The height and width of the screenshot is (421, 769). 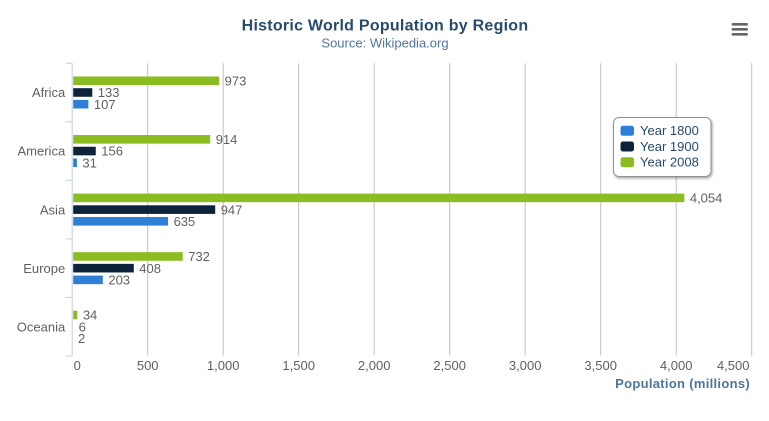 I want to click on svg-text: 156, so click(x=112, y=151).